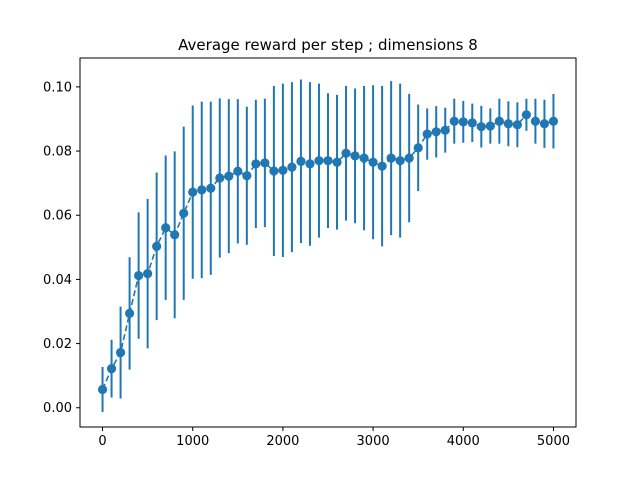 The width and height of the screenshot is (640, 480). I want to click on y-tick-label: 0.02, so click(57, 344).